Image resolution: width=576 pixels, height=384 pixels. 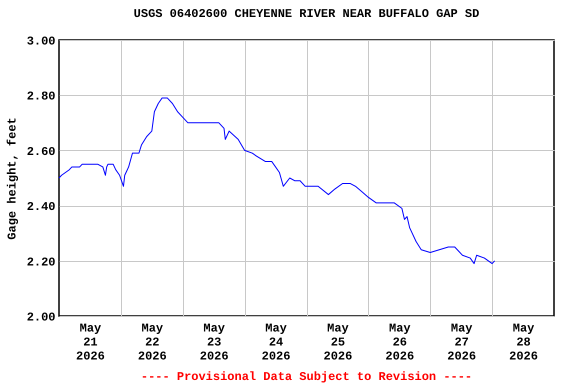 I want to click on y-tick-label: 3.00, so click(x=41, y=41).